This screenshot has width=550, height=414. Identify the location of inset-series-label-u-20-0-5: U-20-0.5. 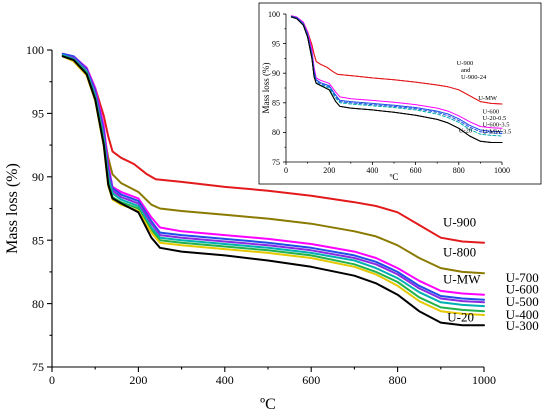
(495, 118).